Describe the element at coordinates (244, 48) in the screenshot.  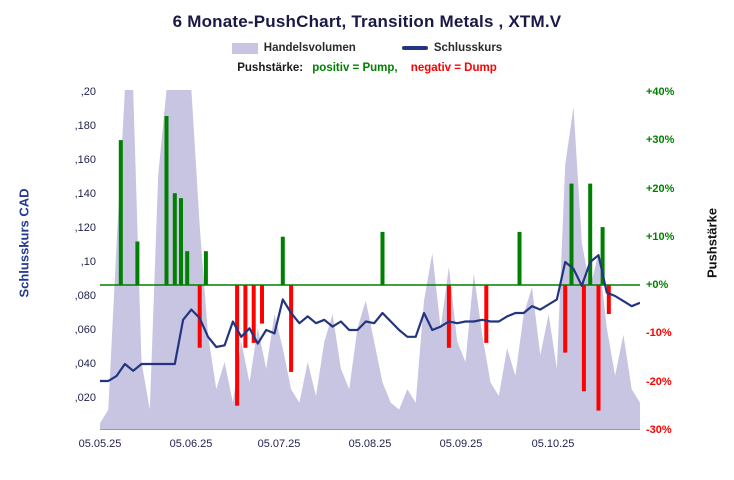
I see `volume-swatch-icon` at that location.